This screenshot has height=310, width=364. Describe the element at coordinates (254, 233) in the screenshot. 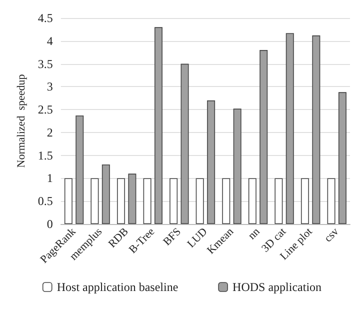

I see `x-tick-label: nn` at that location.